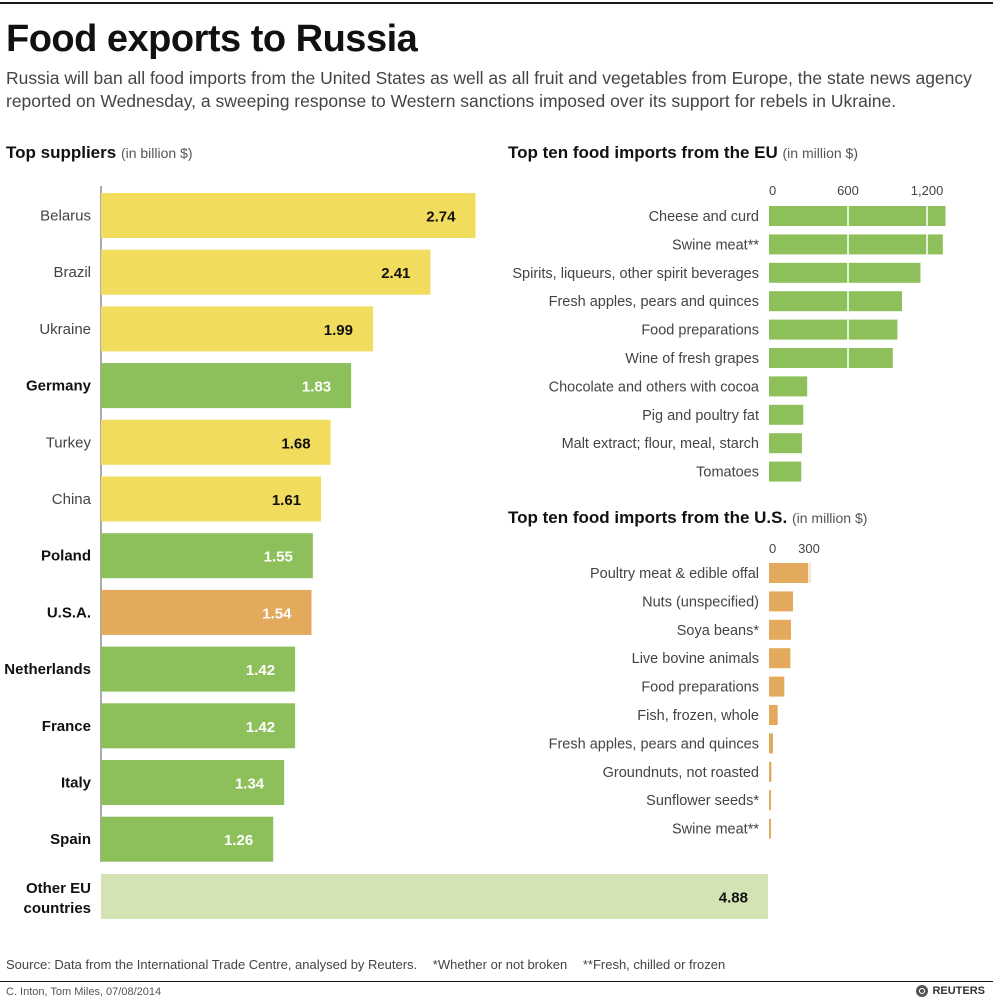 This screenshot has width=993, height=1001. What do you see at coordinates (66, 556) in the screenshot?
I see `supplier-label: Poland` at bounding box center [66, 556].